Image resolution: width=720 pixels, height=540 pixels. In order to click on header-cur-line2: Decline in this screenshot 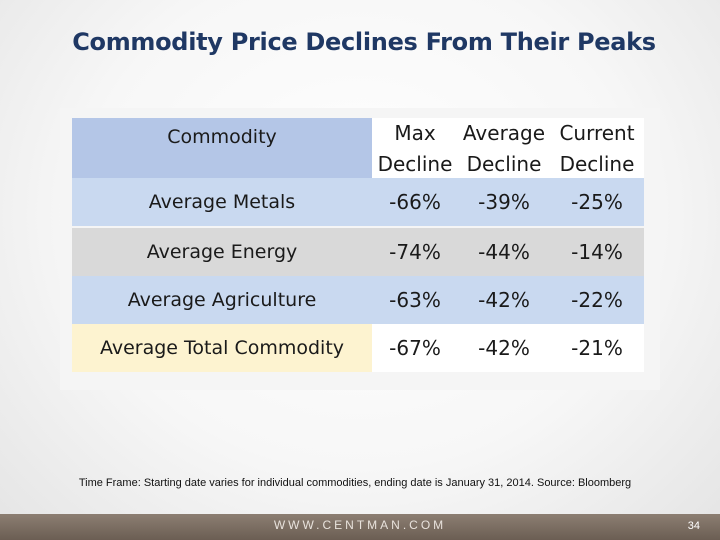, I will do `click(597, 164)`.